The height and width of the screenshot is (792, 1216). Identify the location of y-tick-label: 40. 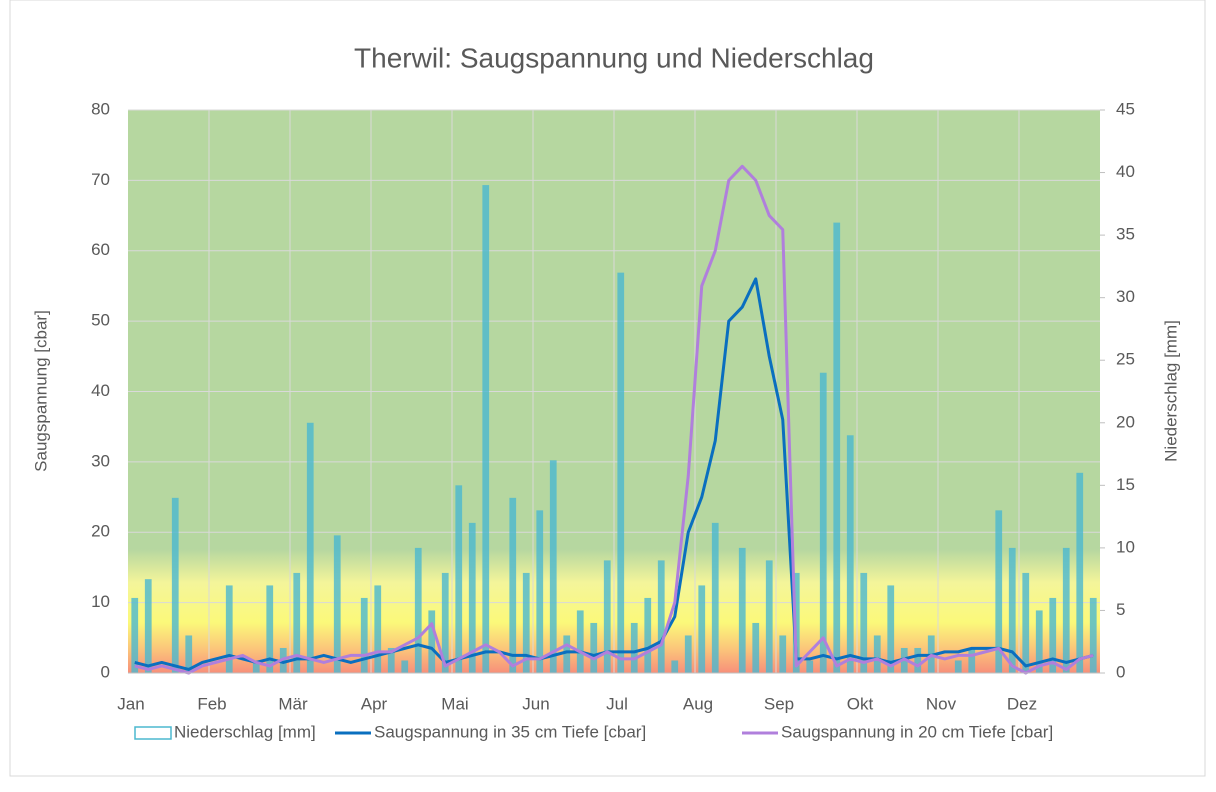
(100, 390).